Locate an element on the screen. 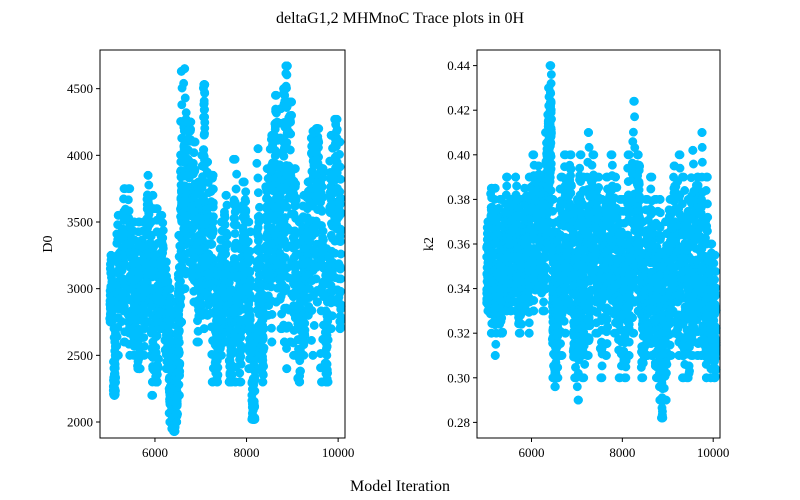 The image size is (800, 500). d0-y-axis-label: D0 is located at coordinates (48, 243).